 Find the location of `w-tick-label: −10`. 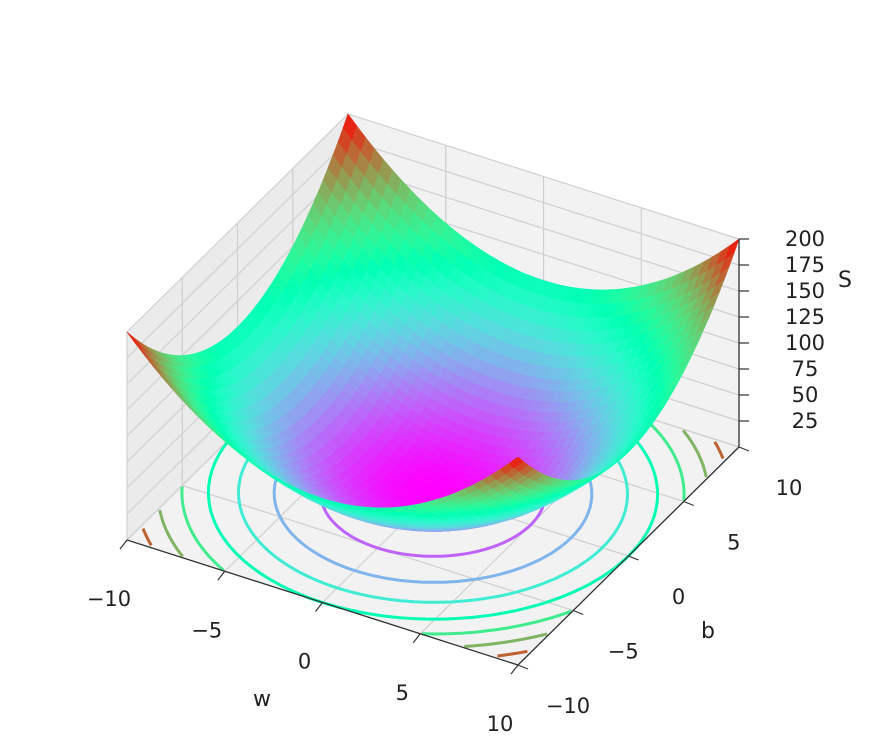

w-tick-label: −10 is located at coordinates (109, 599).